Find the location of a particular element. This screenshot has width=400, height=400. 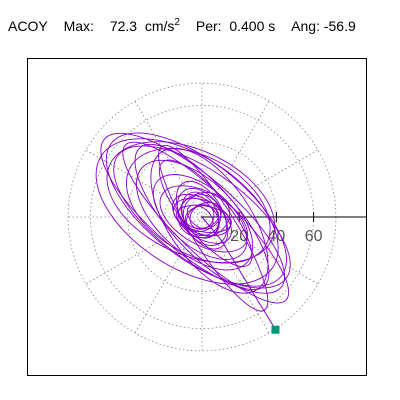

period-value: 0.400 s is located at coordinates (250, 26).